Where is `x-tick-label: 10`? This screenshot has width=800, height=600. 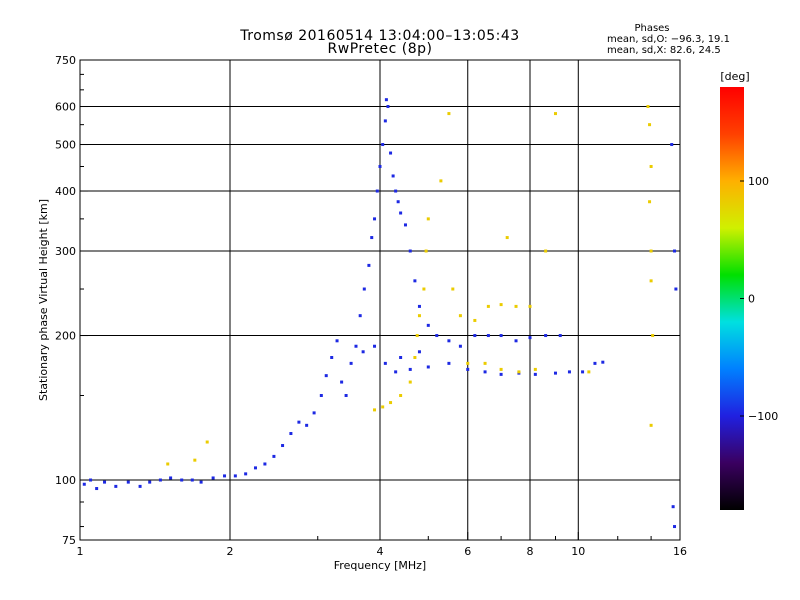 x-tick-label: 10 is located at coordinates (578, 551).